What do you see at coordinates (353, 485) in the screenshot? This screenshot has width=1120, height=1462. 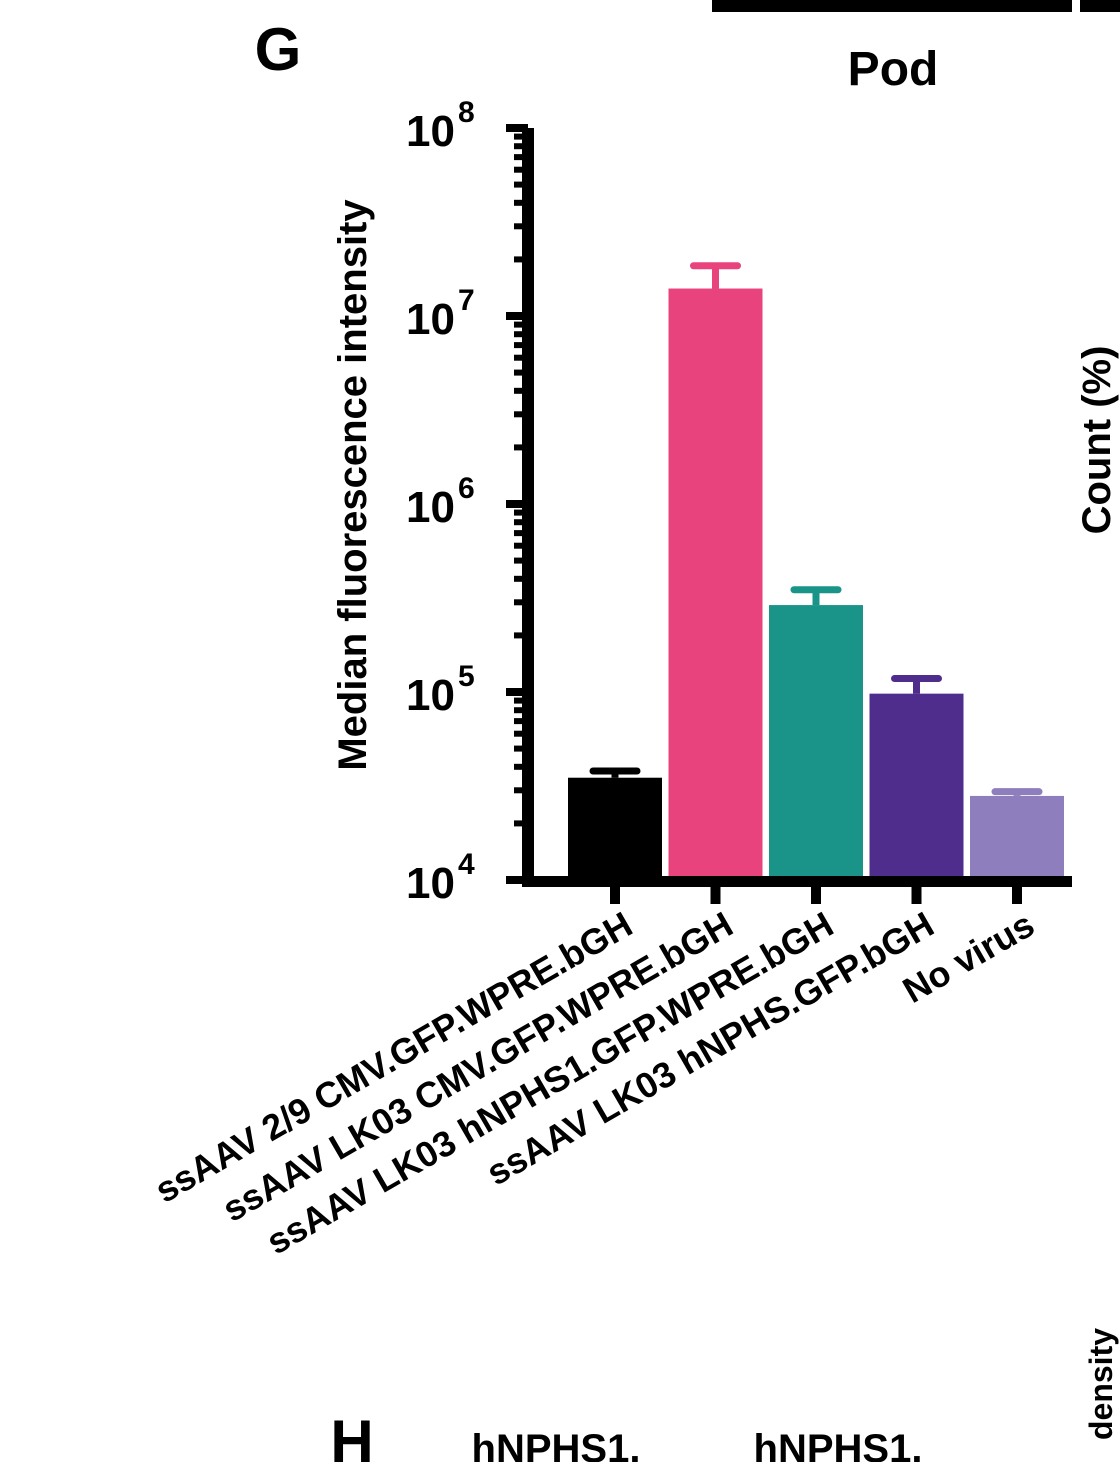 I see `y-axis-label: Median fluorescence intensity` at bounding box center [353, 485].